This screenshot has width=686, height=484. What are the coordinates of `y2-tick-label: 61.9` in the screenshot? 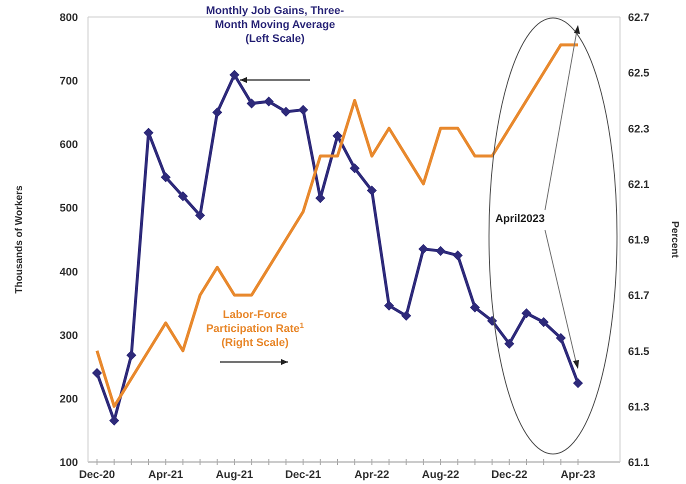 It's located at (639, 240).